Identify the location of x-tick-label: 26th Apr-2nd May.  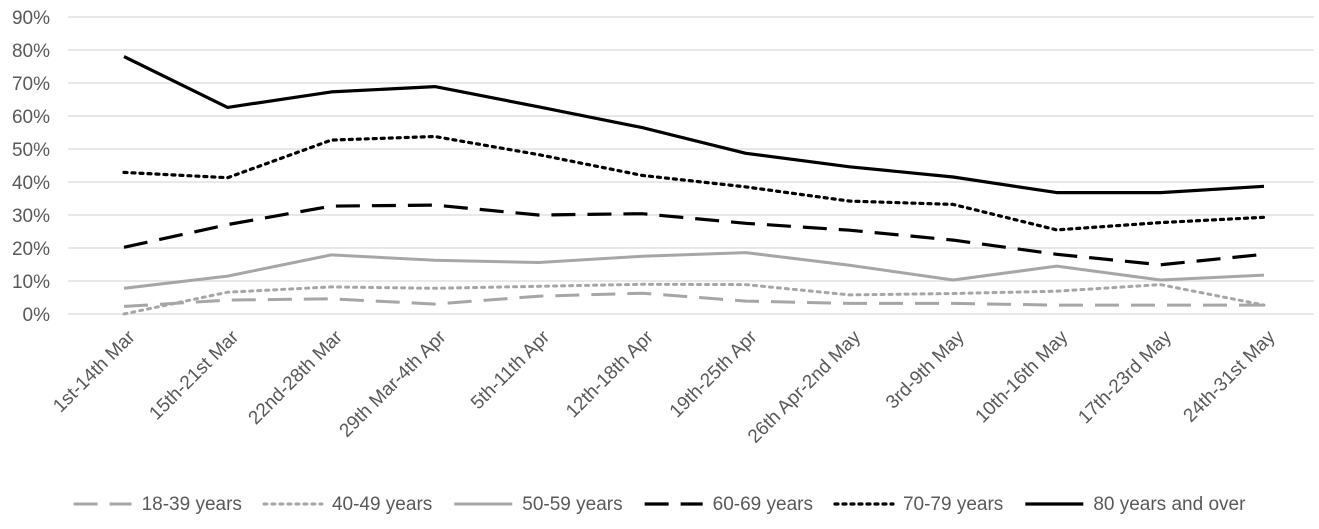
(804, 386).